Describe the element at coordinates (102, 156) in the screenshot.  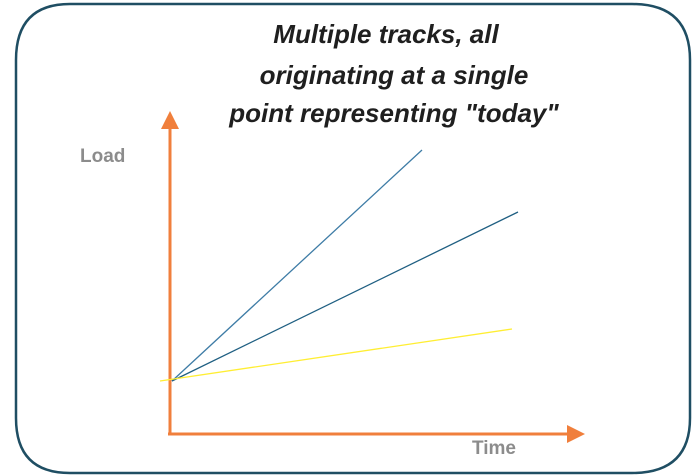
I see `y-axis-label: Load` at that location.